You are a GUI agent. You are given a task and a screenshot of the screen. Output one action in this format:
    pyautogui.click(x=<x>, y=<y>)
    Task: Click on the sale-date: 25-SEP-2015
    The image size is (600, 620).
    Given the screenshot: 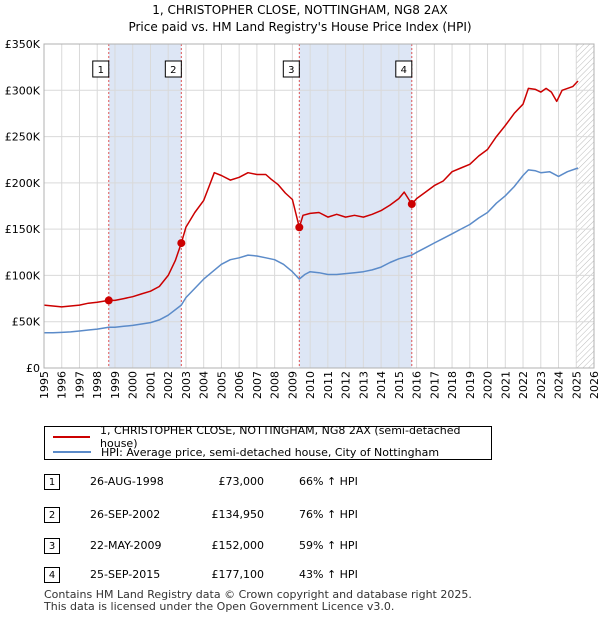 What is the action you would take?
    pyautogui.click(x=125, y=574)
    